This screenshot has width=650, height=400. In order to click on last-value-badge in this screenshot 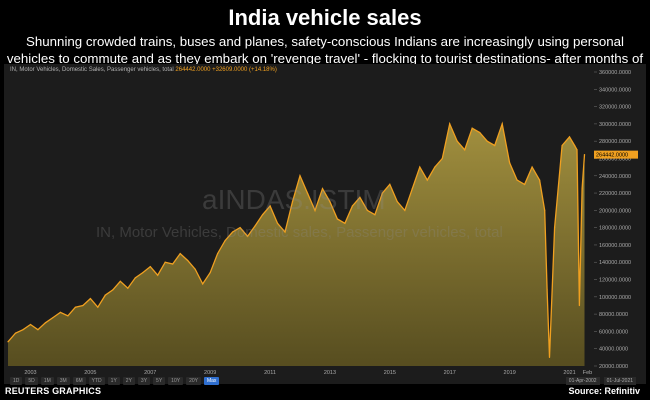, I will do `click(616, 154)`.